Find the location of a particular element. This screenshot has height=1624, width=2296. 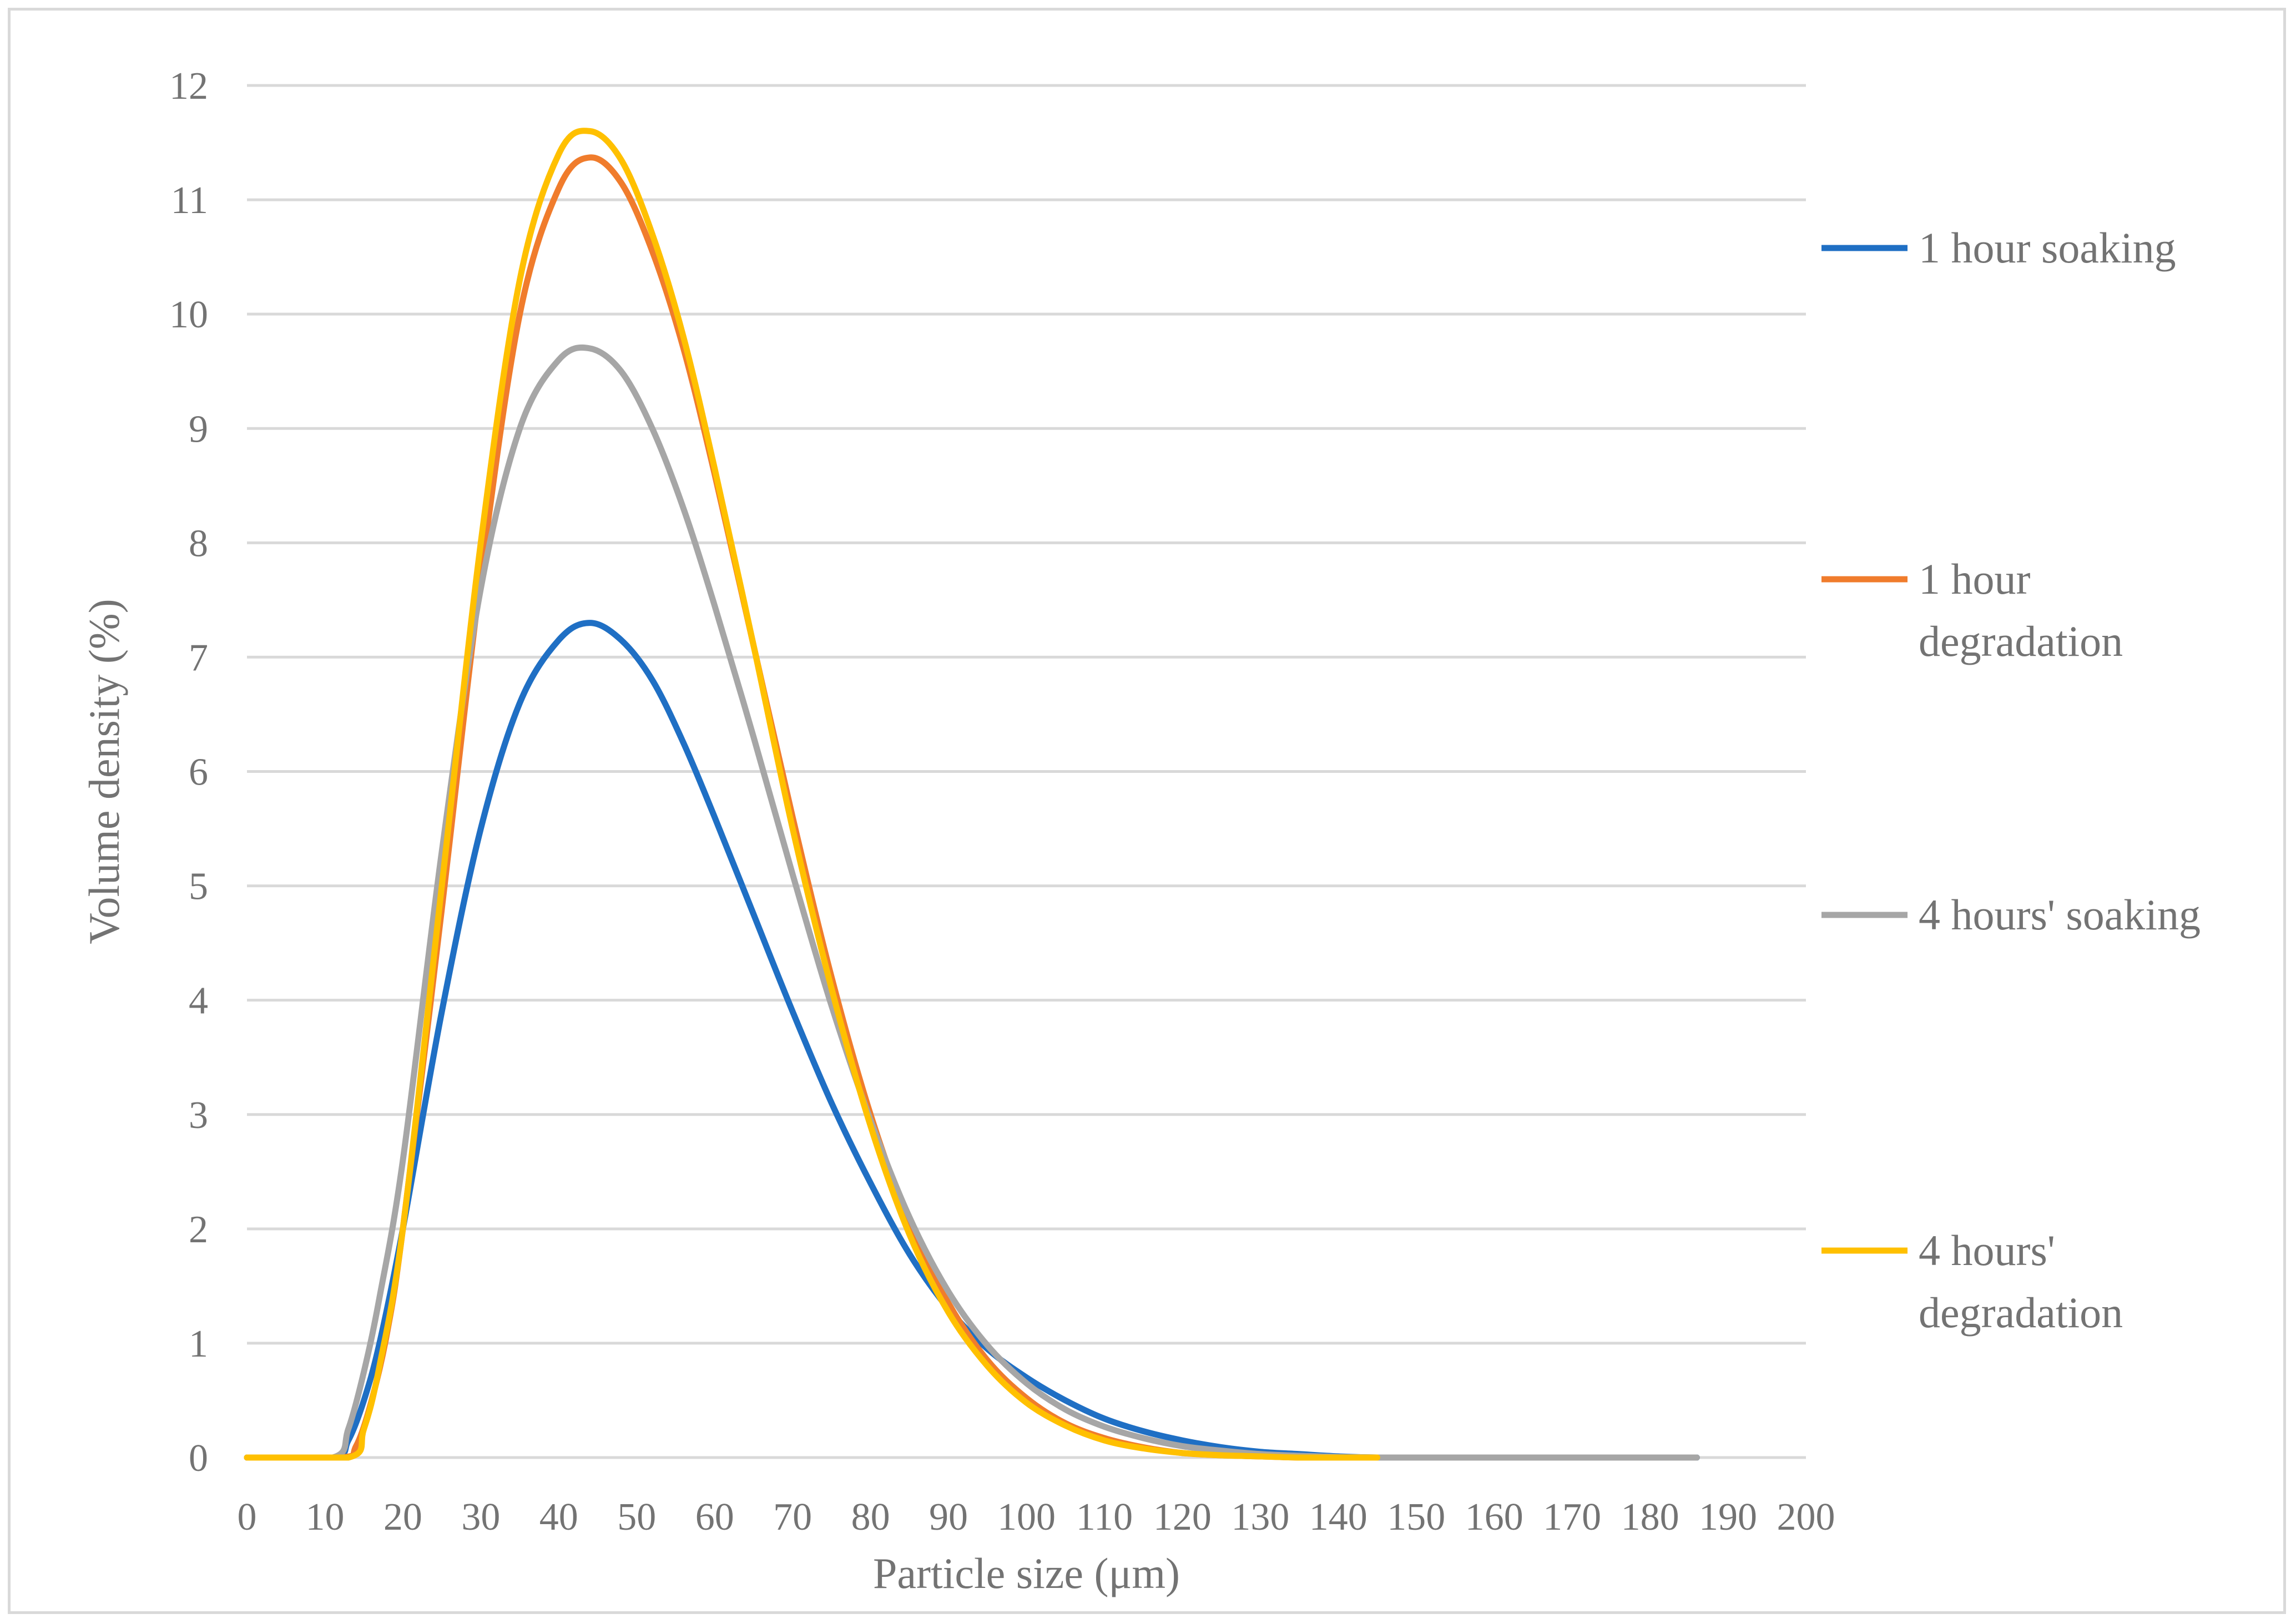

y-tick-label: 10 is located at coordinates (188, 315).